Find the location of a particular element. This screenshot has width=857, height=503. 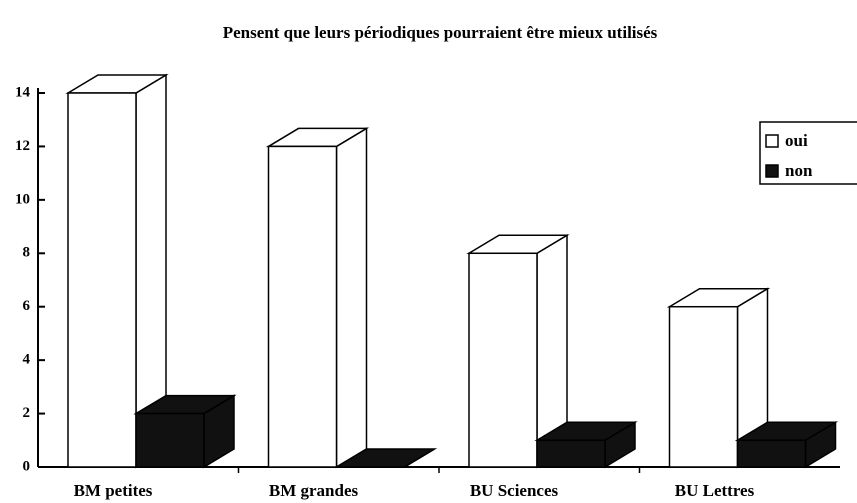

legend-label: non is located at coordinates (799, 170).